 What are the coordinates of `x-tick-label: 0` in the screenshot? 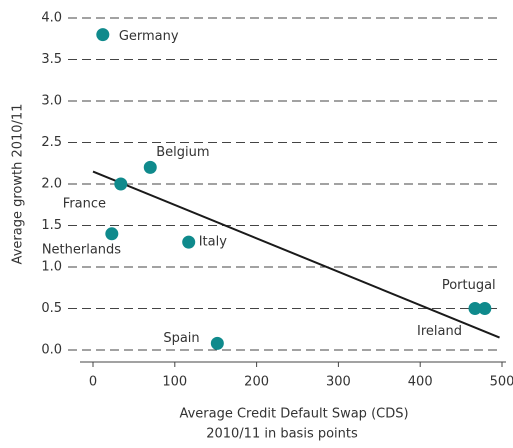 It's located at (93, 382).